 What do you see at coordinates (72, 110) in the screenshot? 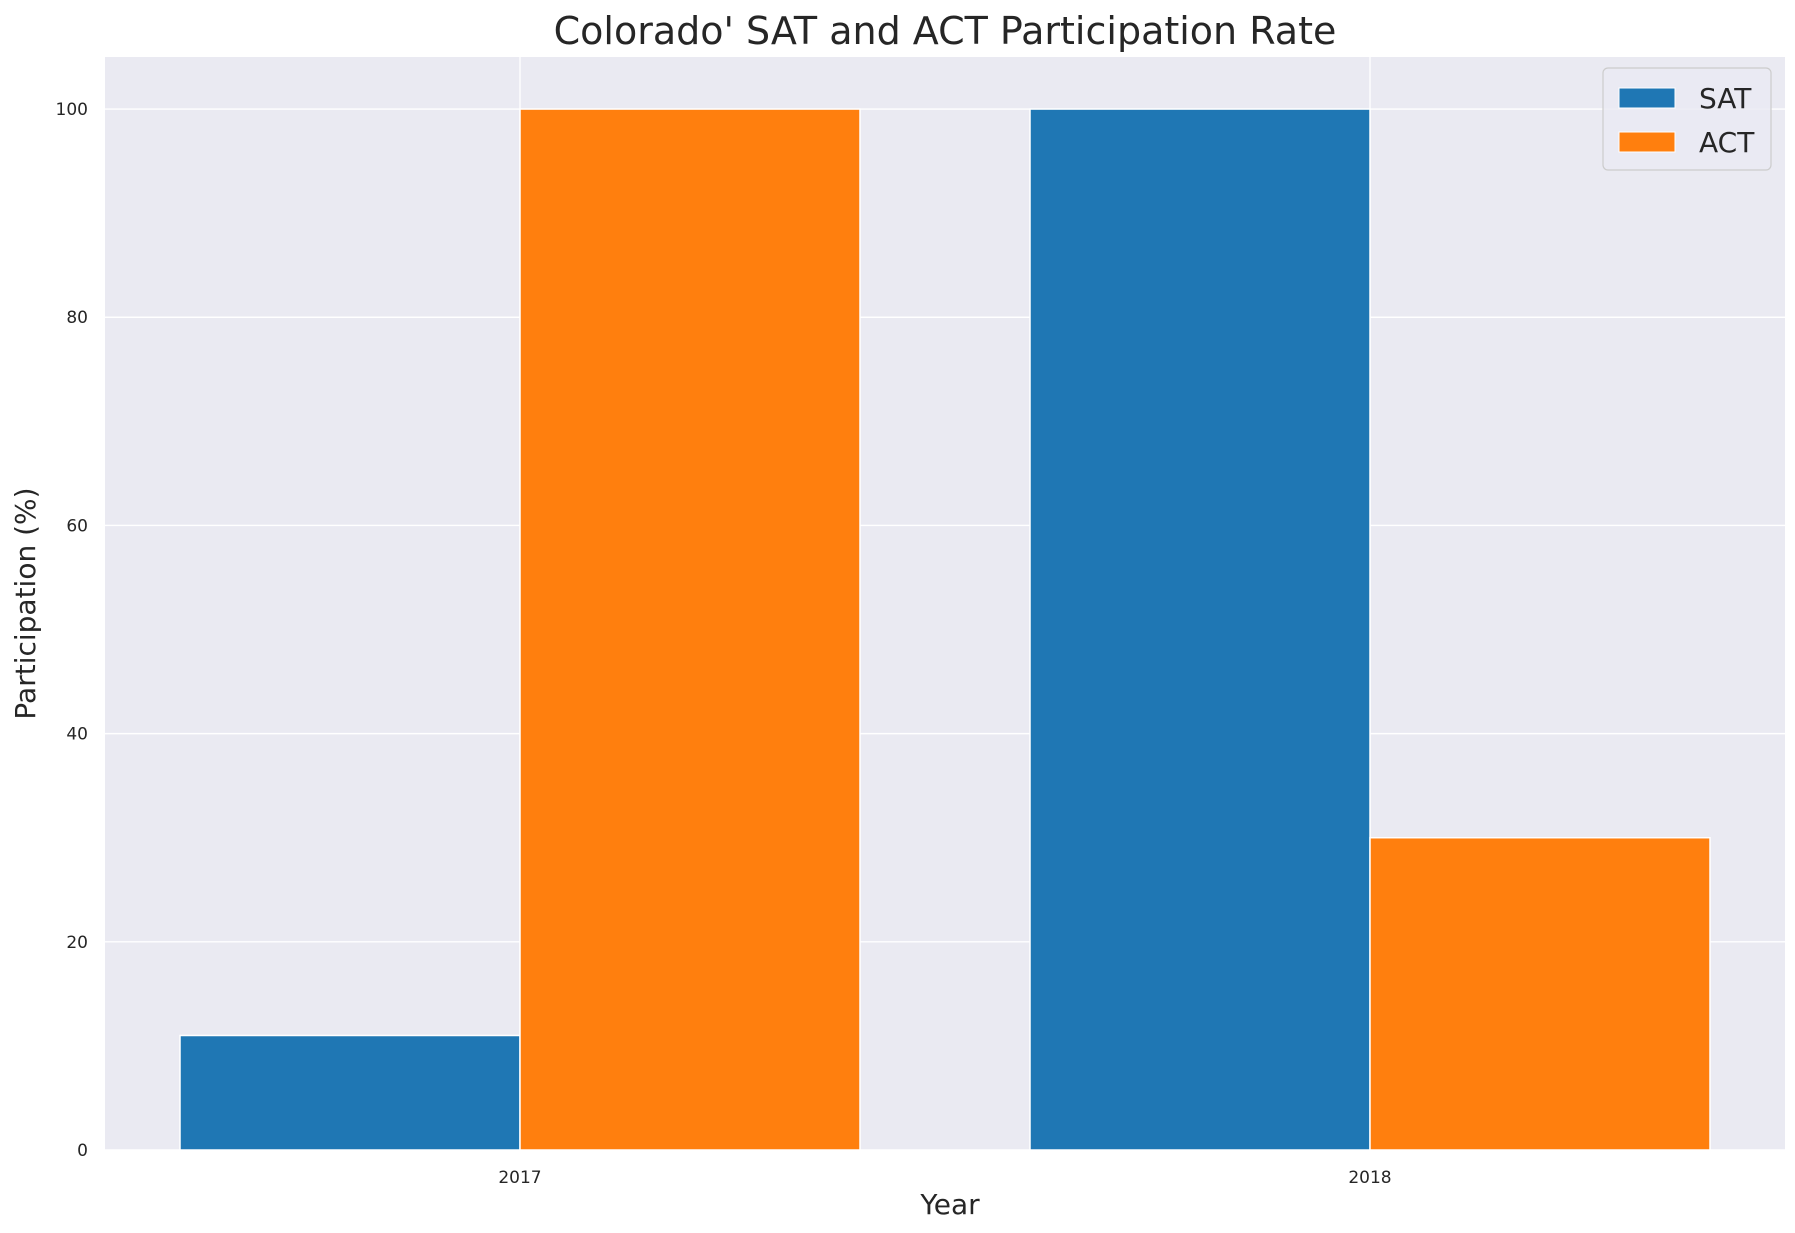
I see `y-tick-label: 100` at bounding box center [72, 110].